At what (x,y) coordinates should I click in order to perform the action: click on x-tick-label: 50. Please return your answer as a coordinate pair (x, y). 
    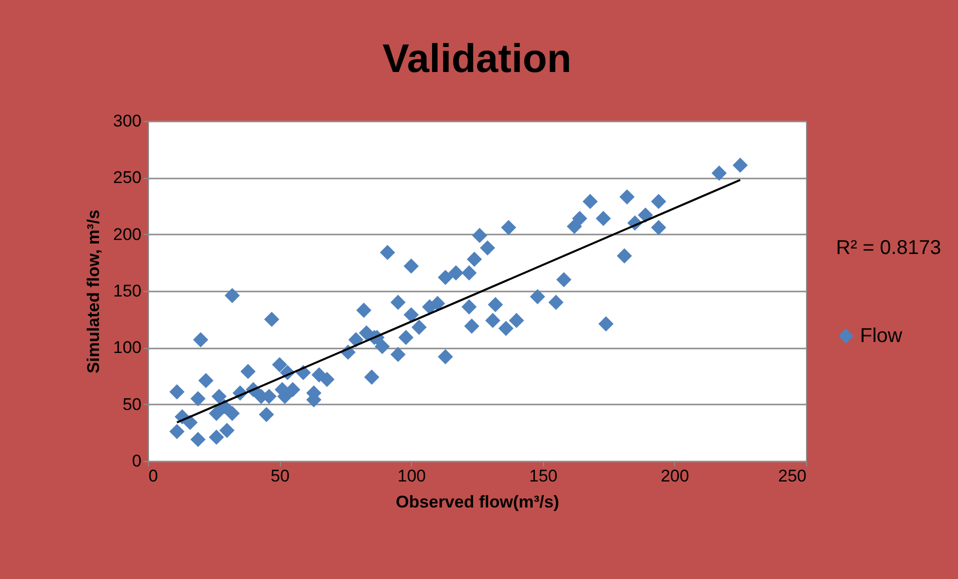
    Looking at the image, I should click on (280, 476).